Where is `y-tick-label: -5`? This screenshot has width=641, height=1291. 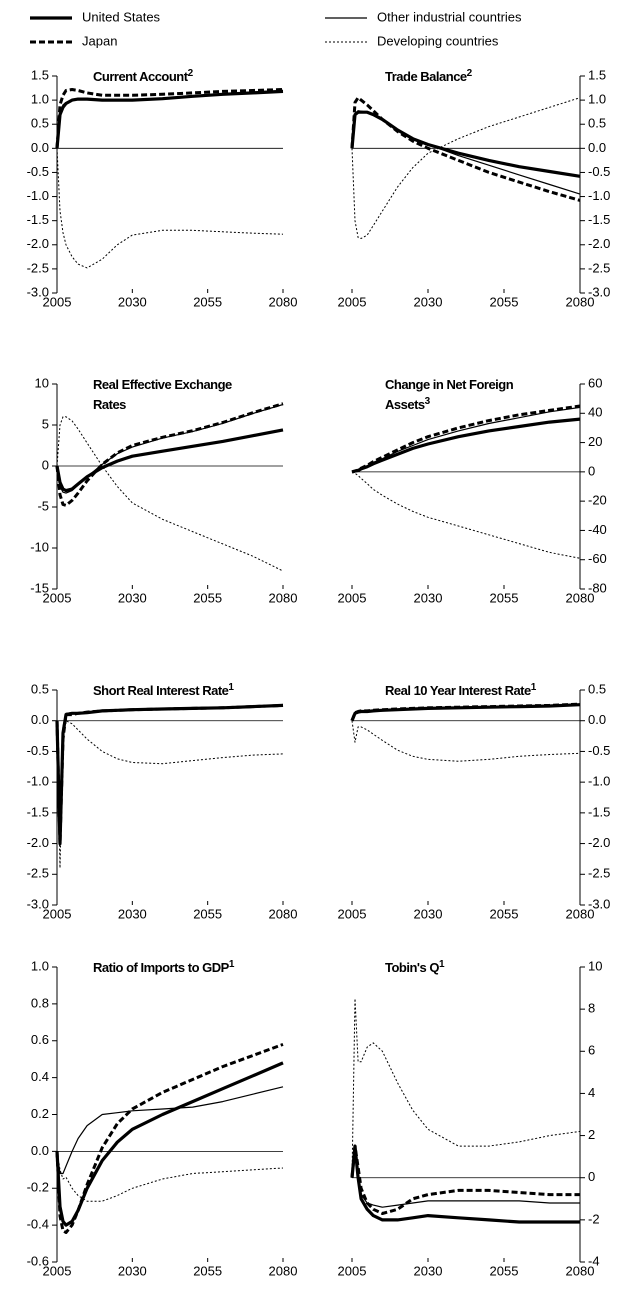
y-tick-label: -5 is located at coordinates (43, 505).